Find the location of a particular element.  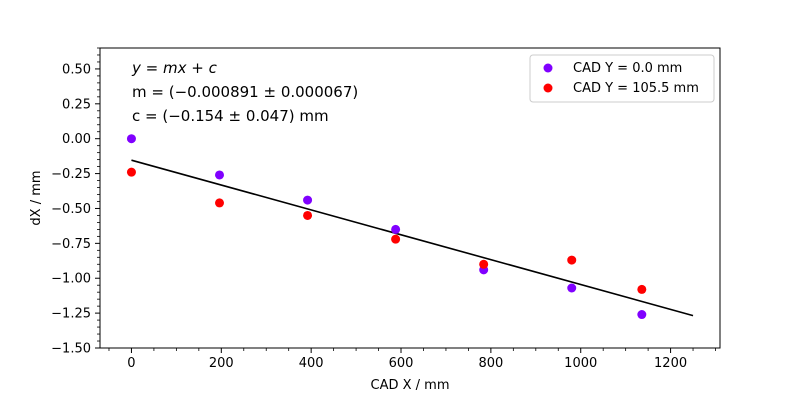

legend-label-series-1: CAD Y = 0.0 mm is located at coordinates (627, 68).